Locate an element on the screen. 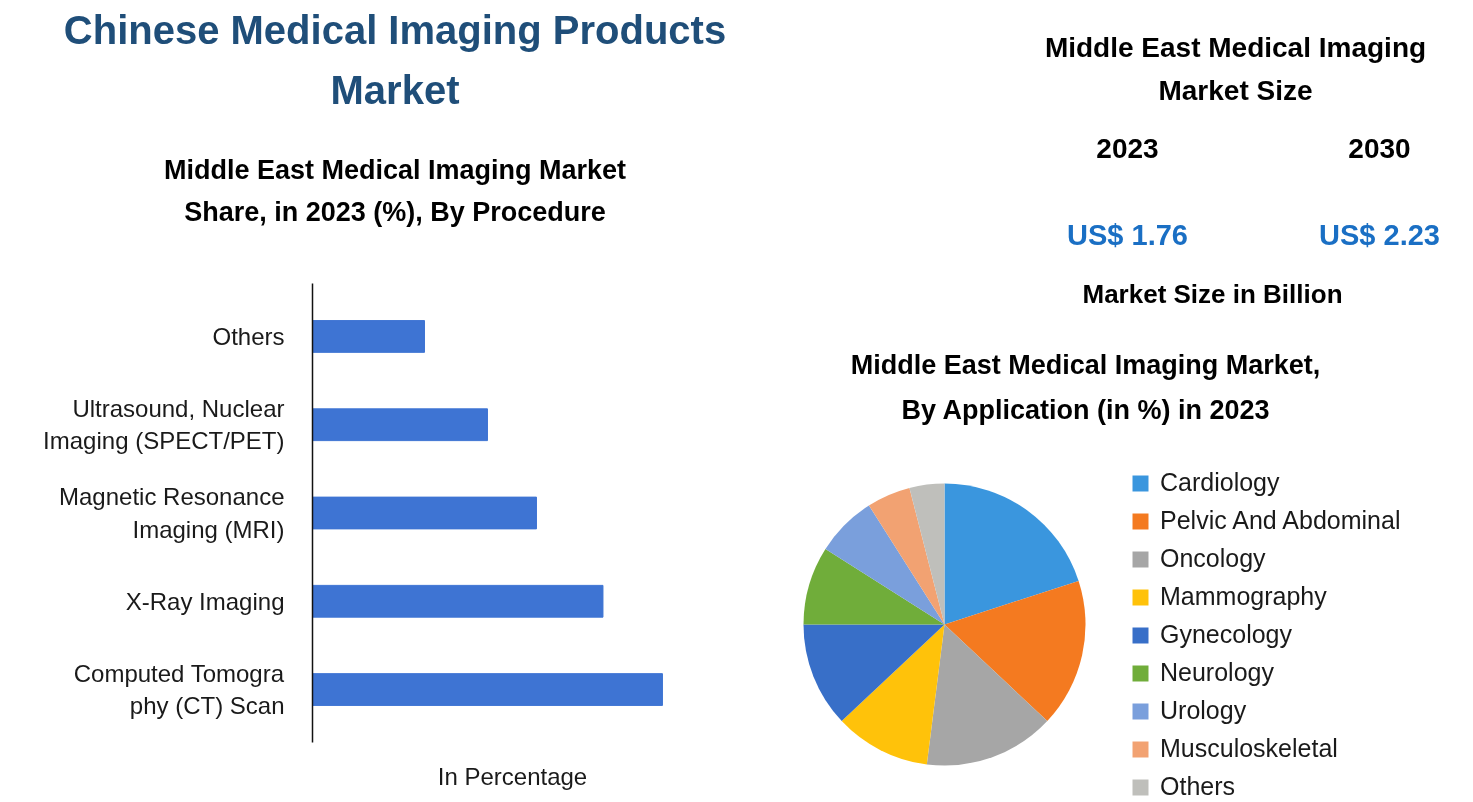 This screenshot has height=802, width=1473. category-label: 2030 is located at coordinates (1379, 148).